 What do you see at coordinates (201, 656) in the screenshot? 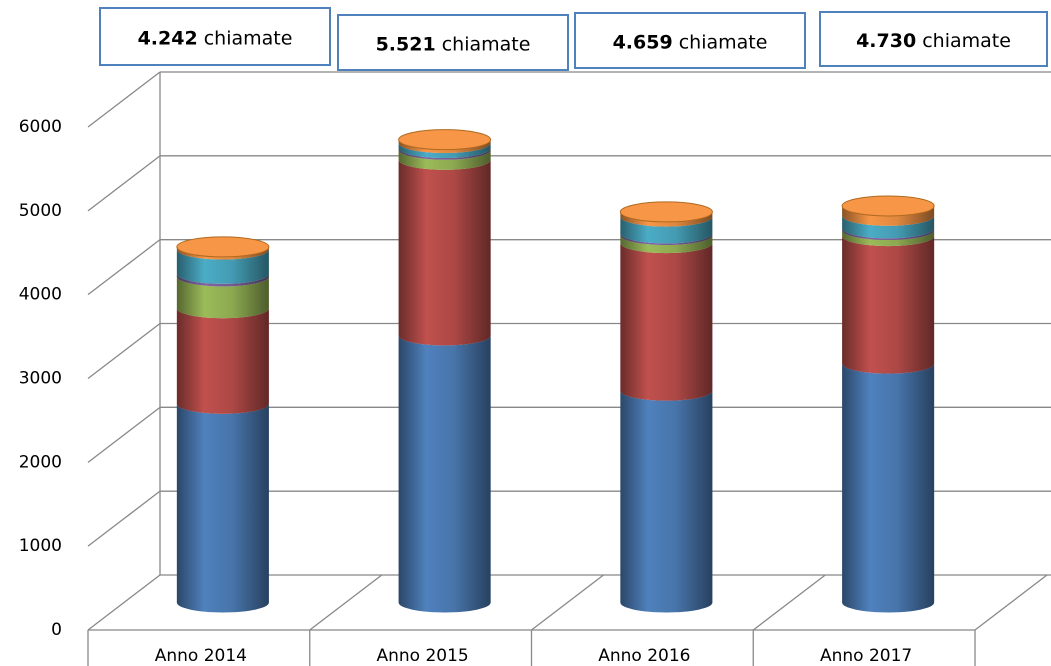
I see `x-tick-label: Anno 2014` at bounding box center [201, 656].